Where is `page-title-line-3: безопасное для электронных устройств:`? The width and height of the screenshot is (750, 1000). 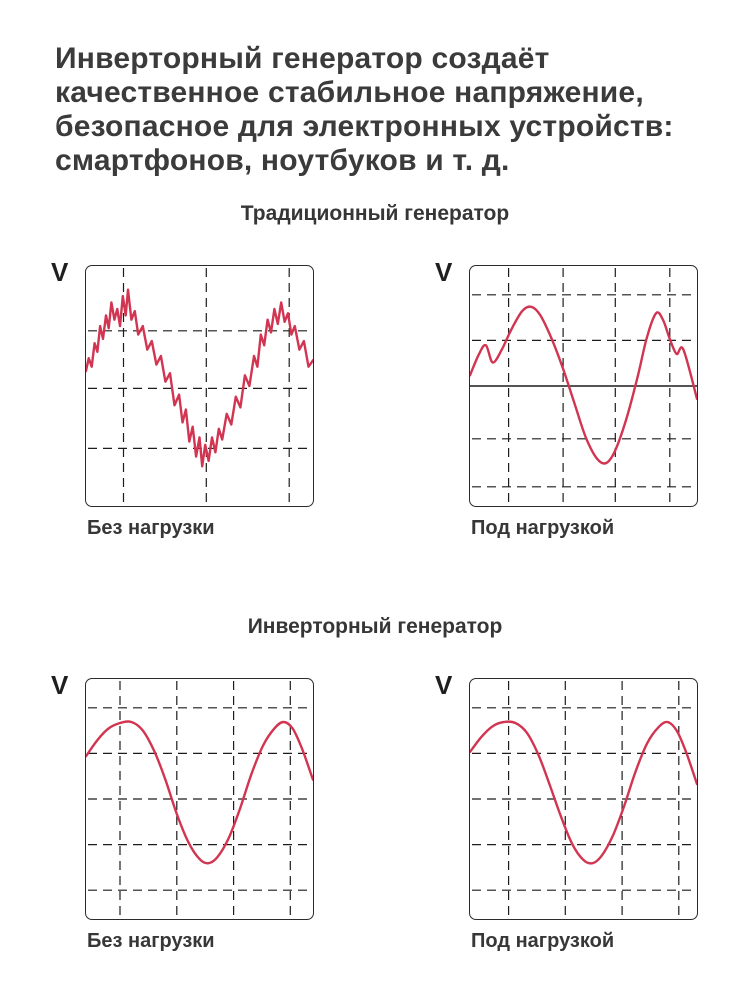
page-title-line-3: безопасное для электронных устройств: is located at coordinates (364, 126).